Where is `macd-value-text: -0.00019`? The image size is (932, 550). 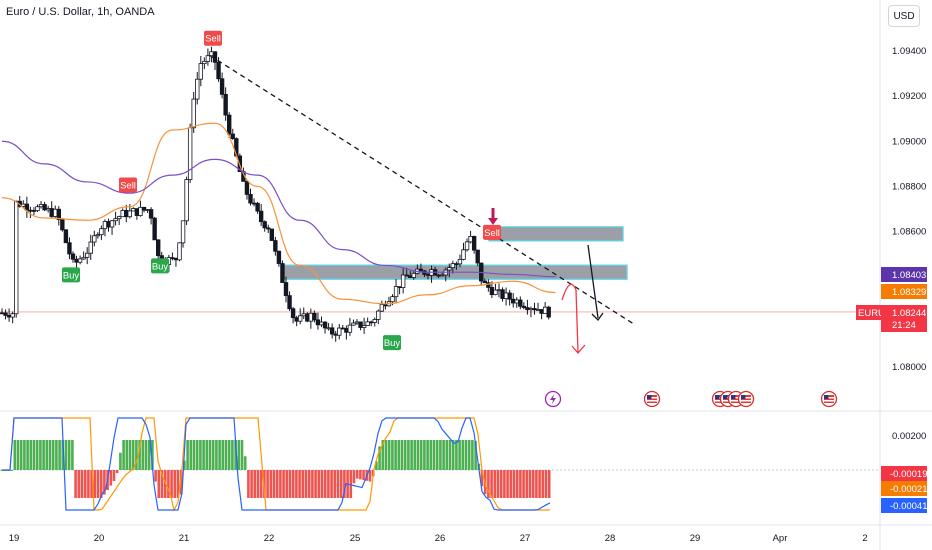 macd-value-text: -0.00019 is located at coordinates (909, 474).